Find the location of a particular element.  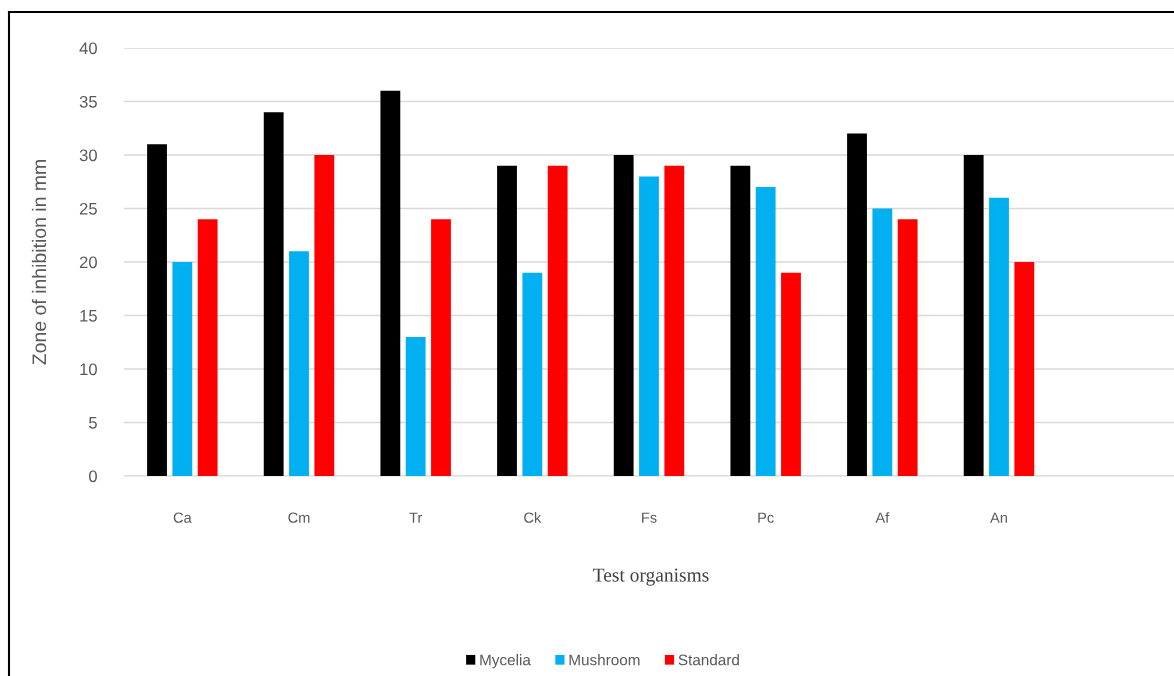

y-tick-label: 10 is located at coordinates (88, 369).